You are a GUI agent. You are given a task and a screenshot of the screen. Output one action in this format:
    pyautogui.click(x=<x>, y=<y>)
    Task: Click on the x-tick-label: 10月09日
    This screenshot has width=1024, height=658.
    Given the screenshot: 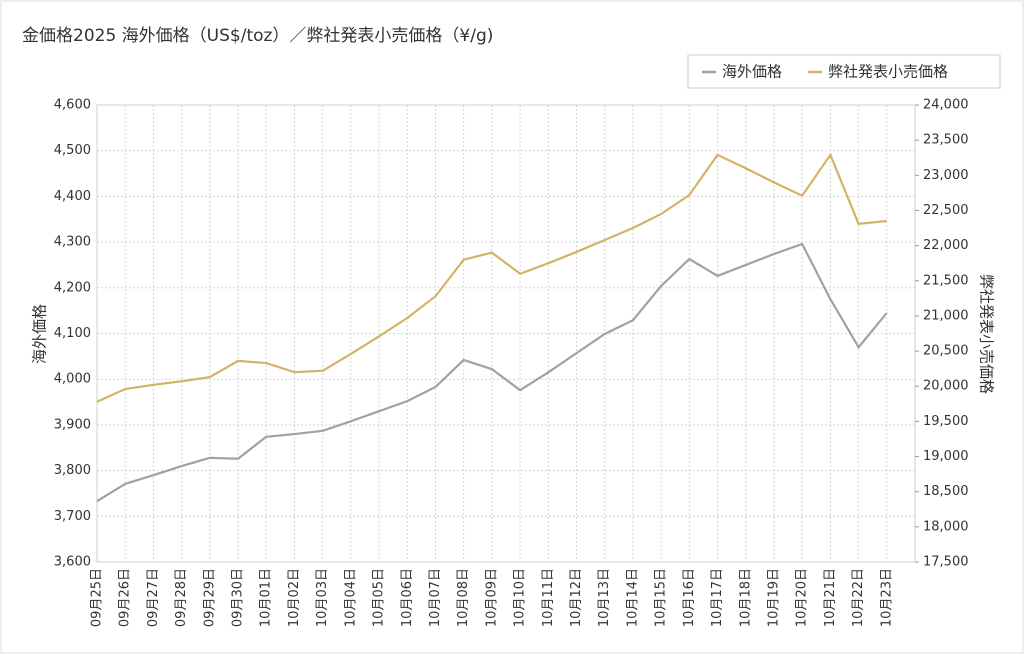 What is the action you would take?
    pyautogui.click(x=491, y=597)
    